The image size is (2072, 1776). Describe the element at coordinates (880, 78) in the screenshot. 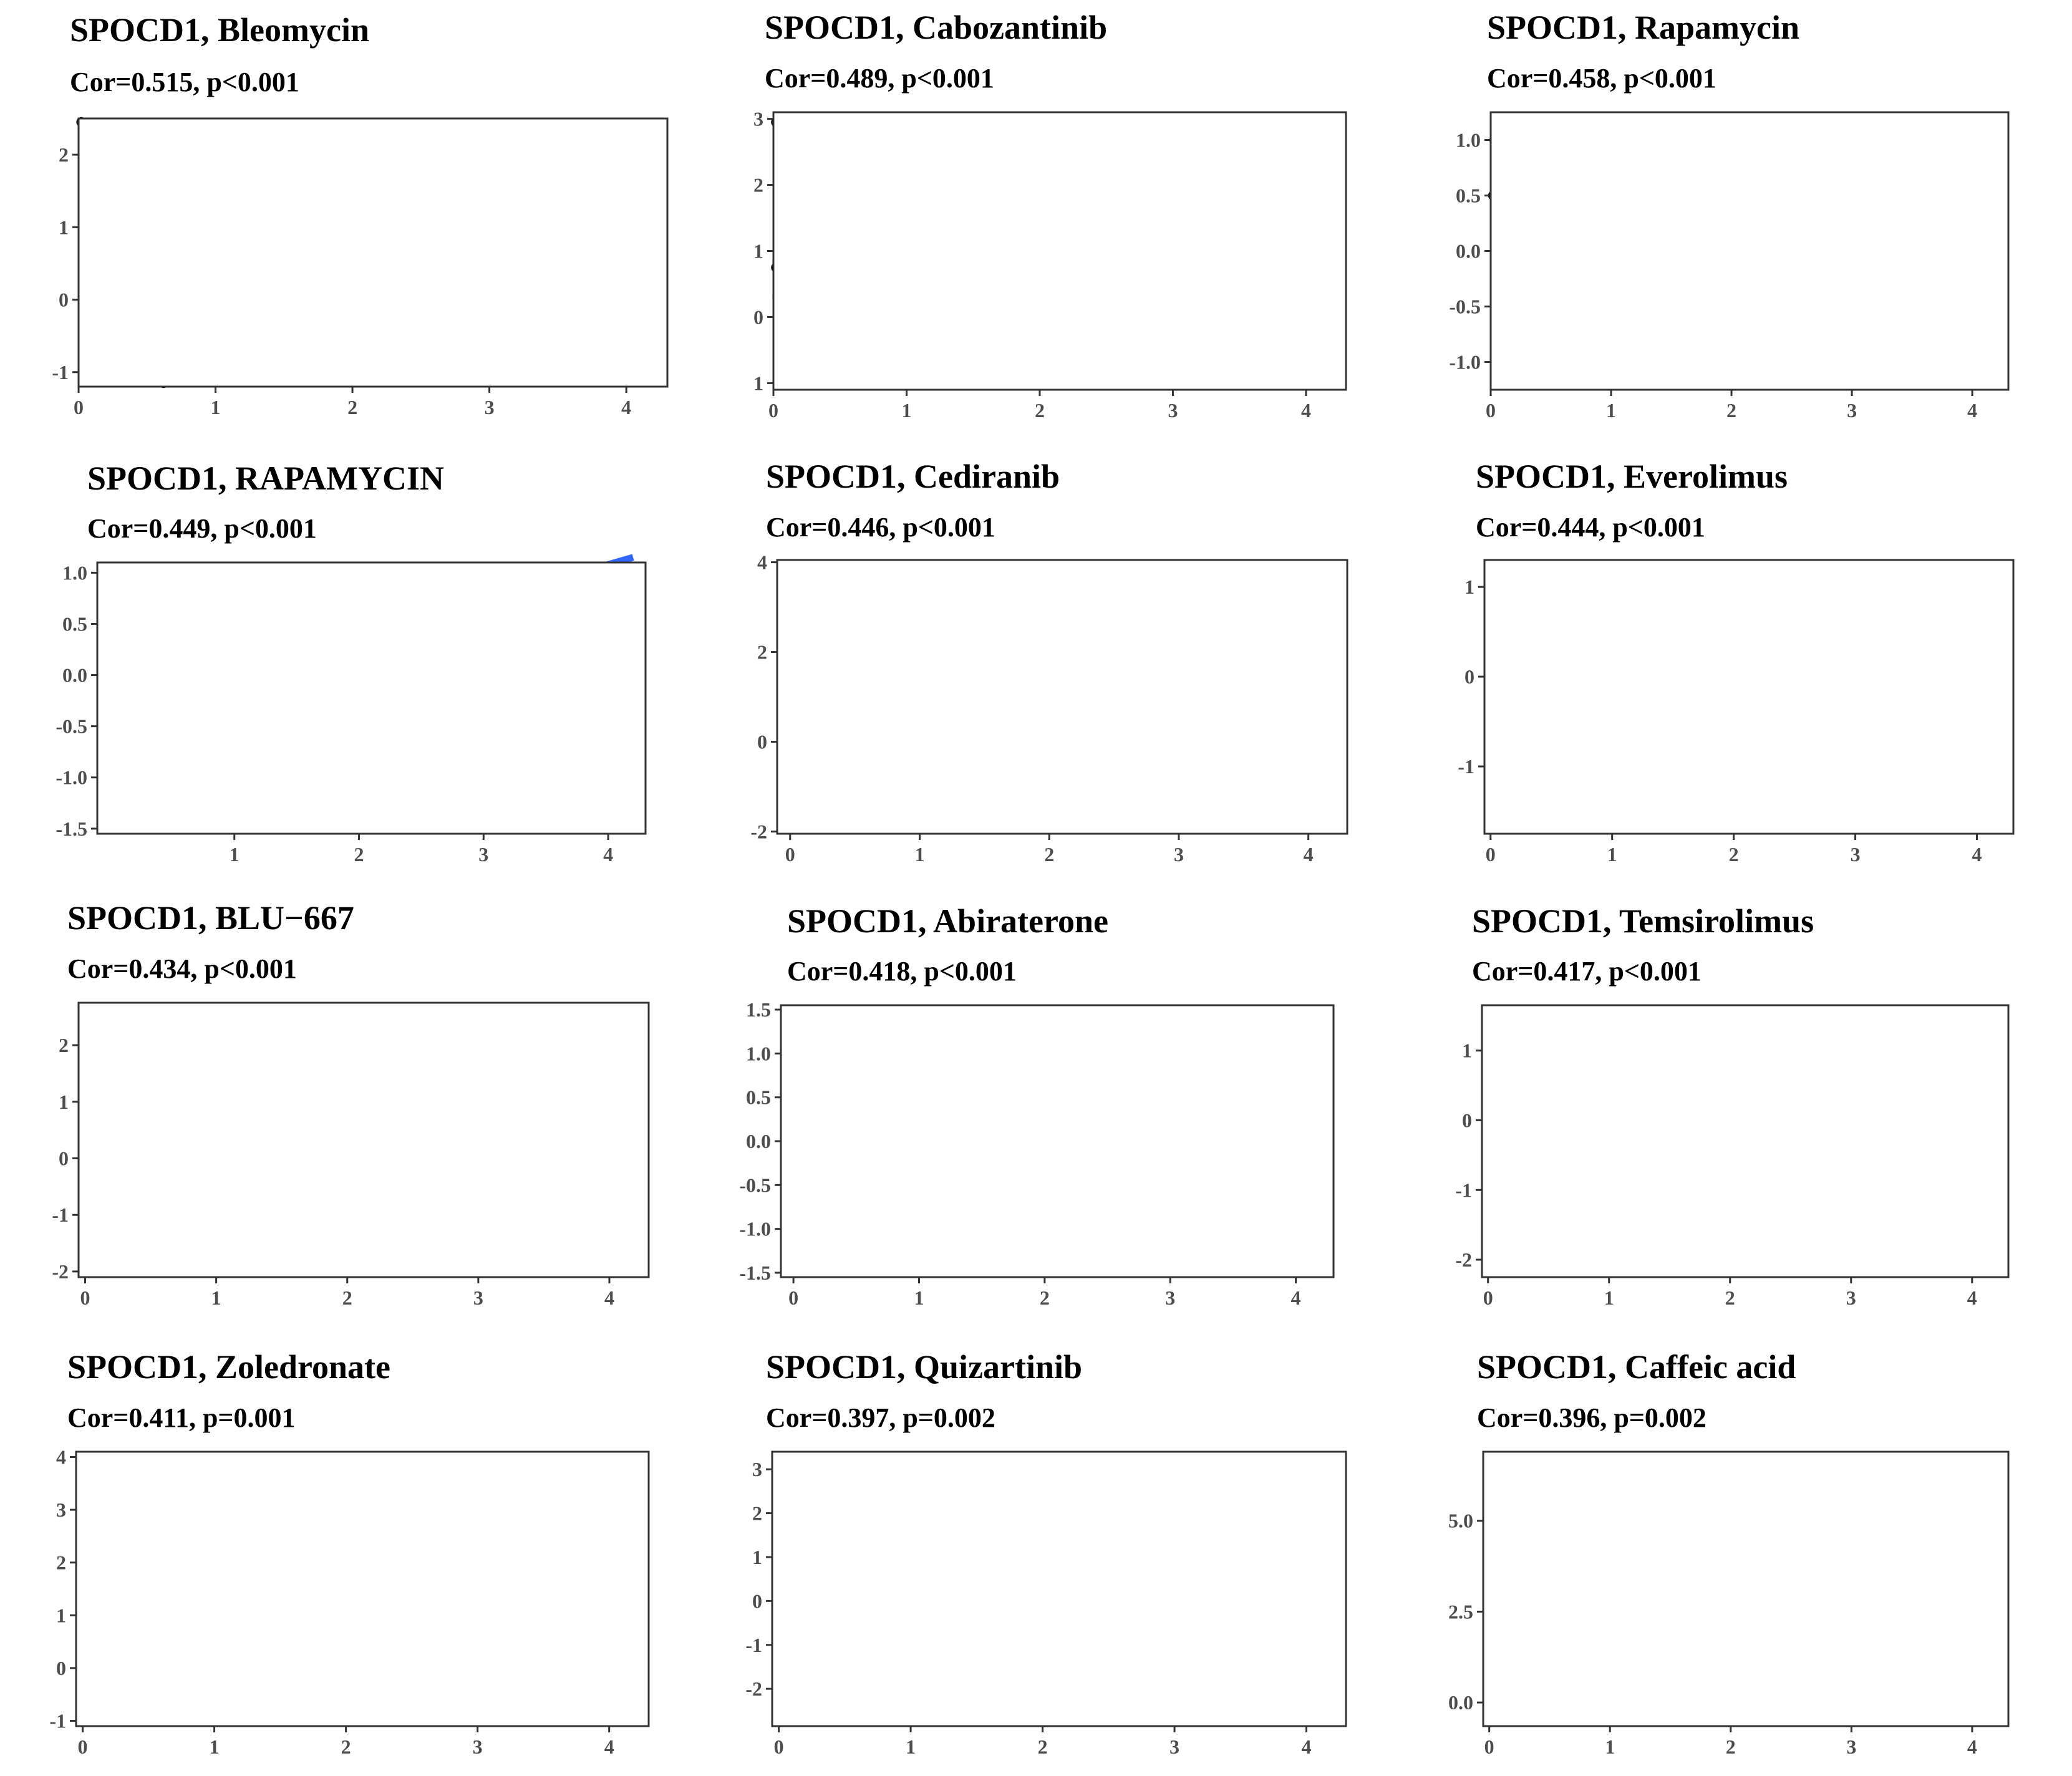

I see `chart-subtitle: Cor=0.489, p<0.001` at that location.